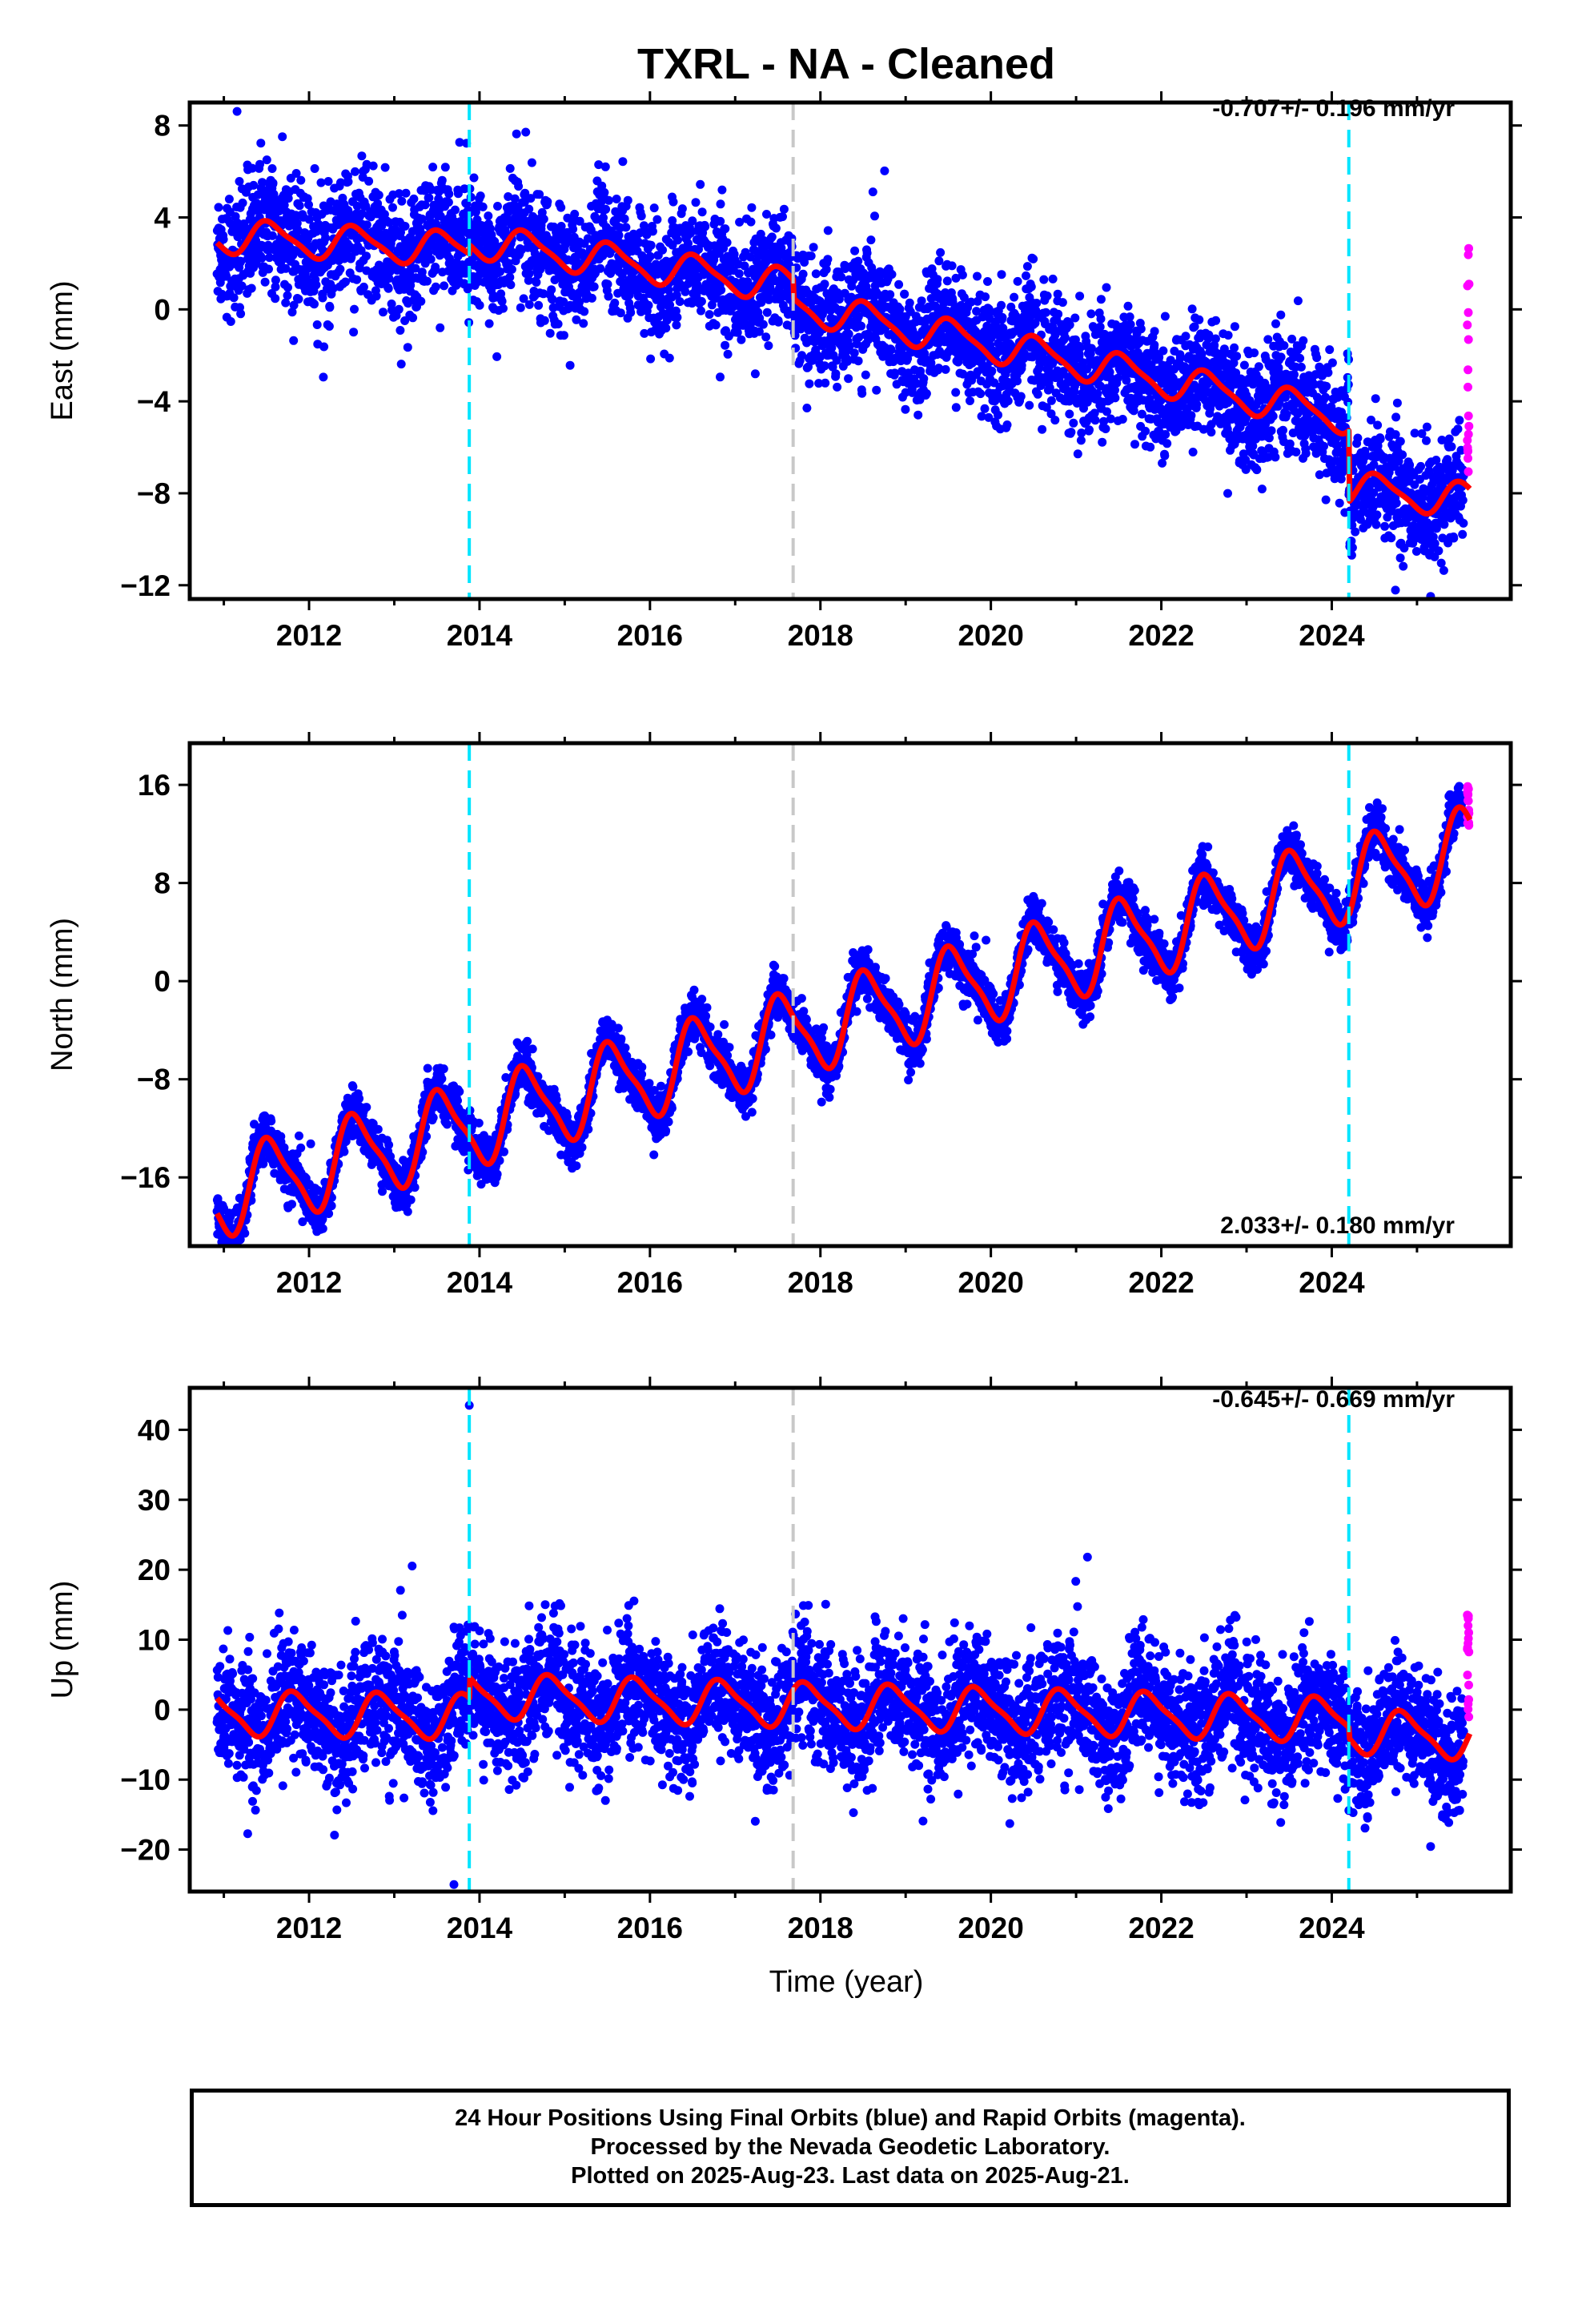 This screenshot has width=1582, height=2324. Describe the element at coordinates (162, 218) in the screenshot. I see `y-tick-label: 4` at that location.